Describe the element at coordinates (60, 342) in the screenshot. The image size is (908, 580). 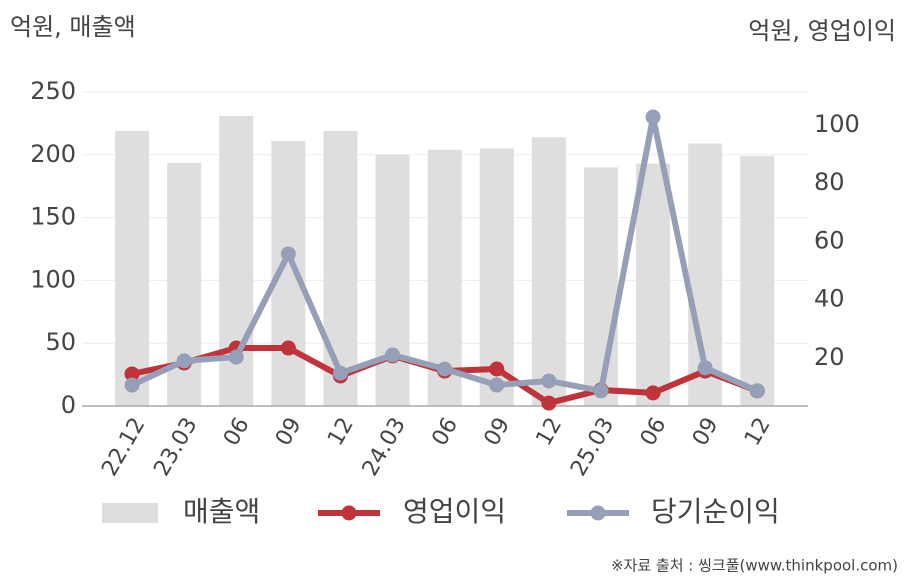
I see `y-tick-label: 50` at that location.